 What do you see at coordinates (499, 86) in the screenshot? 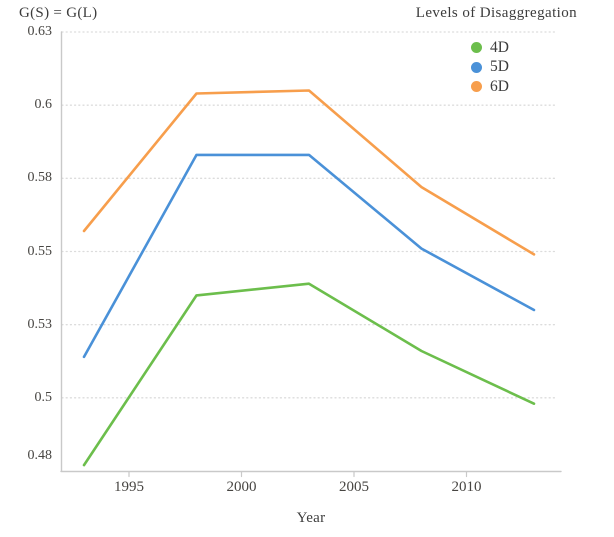
I see `legend-item-label: 6D` at bounding box center [499, 86].